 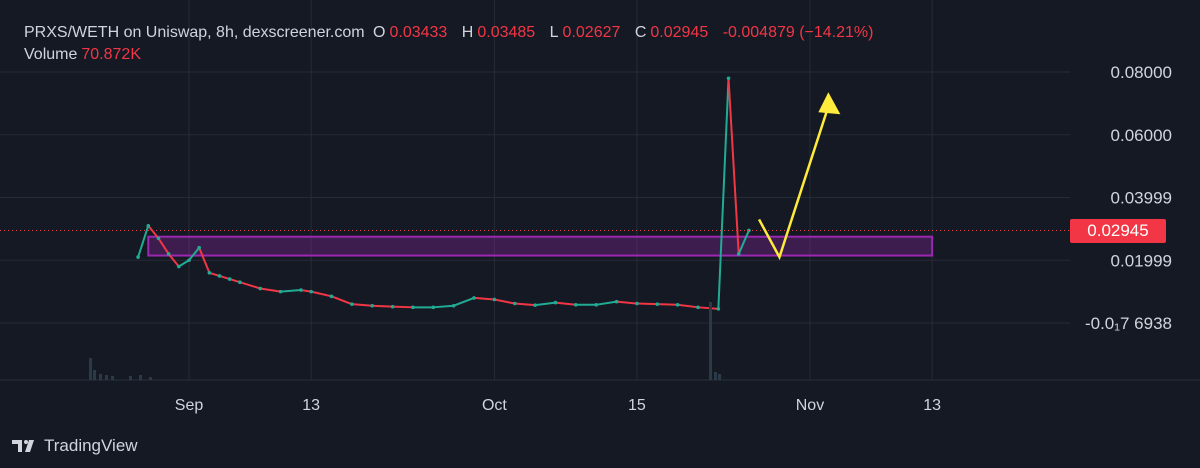 I want to click on y-tick-label: 0.06000, so click(x=1141, y=135).